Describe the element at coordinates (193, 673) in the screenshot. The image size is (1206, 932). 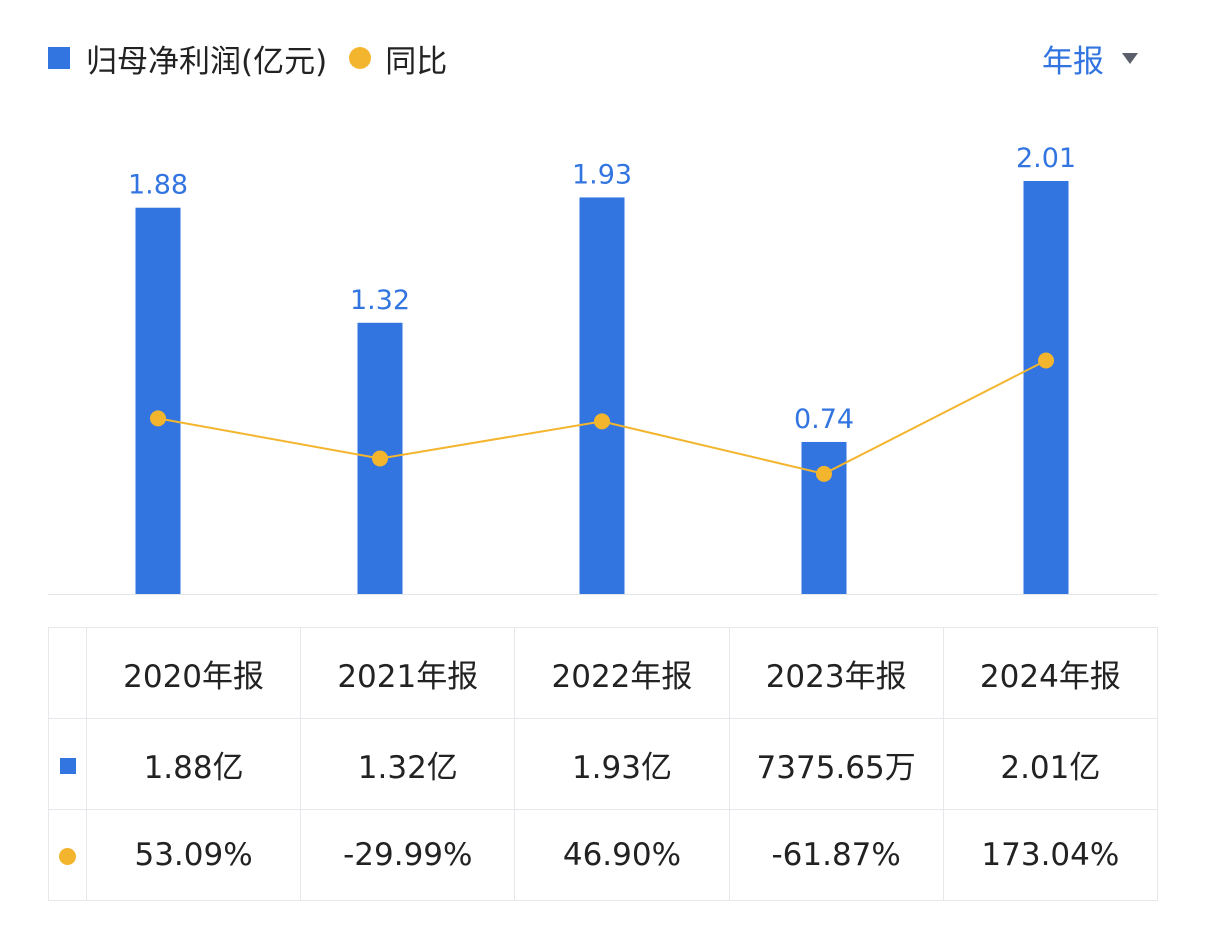
I see `table-header-cell: 2020年报` at that location.